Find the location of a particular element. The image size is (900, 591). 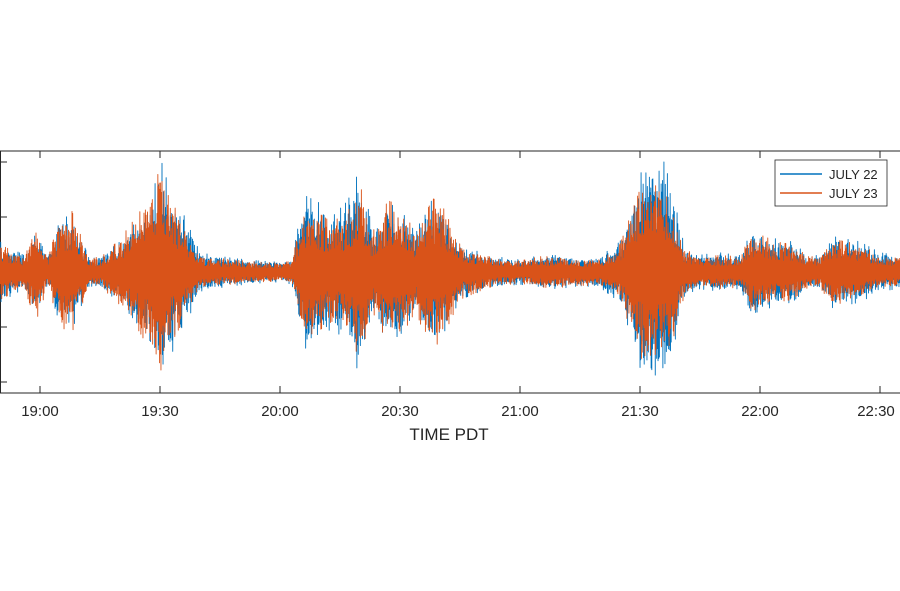

x-tick-label: 22:00 is located at coordinates (760, 411).